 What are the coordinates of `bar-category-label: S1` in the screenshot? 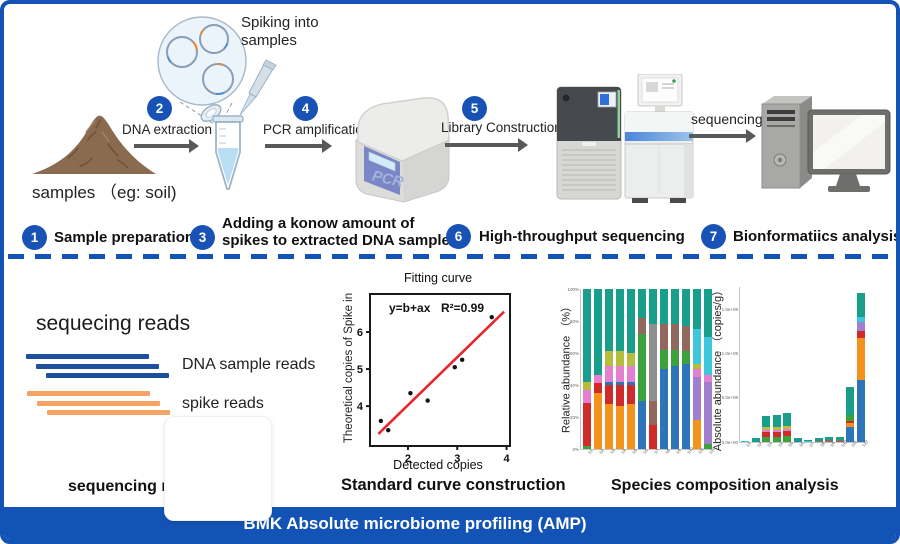 It's located at (749, 444).